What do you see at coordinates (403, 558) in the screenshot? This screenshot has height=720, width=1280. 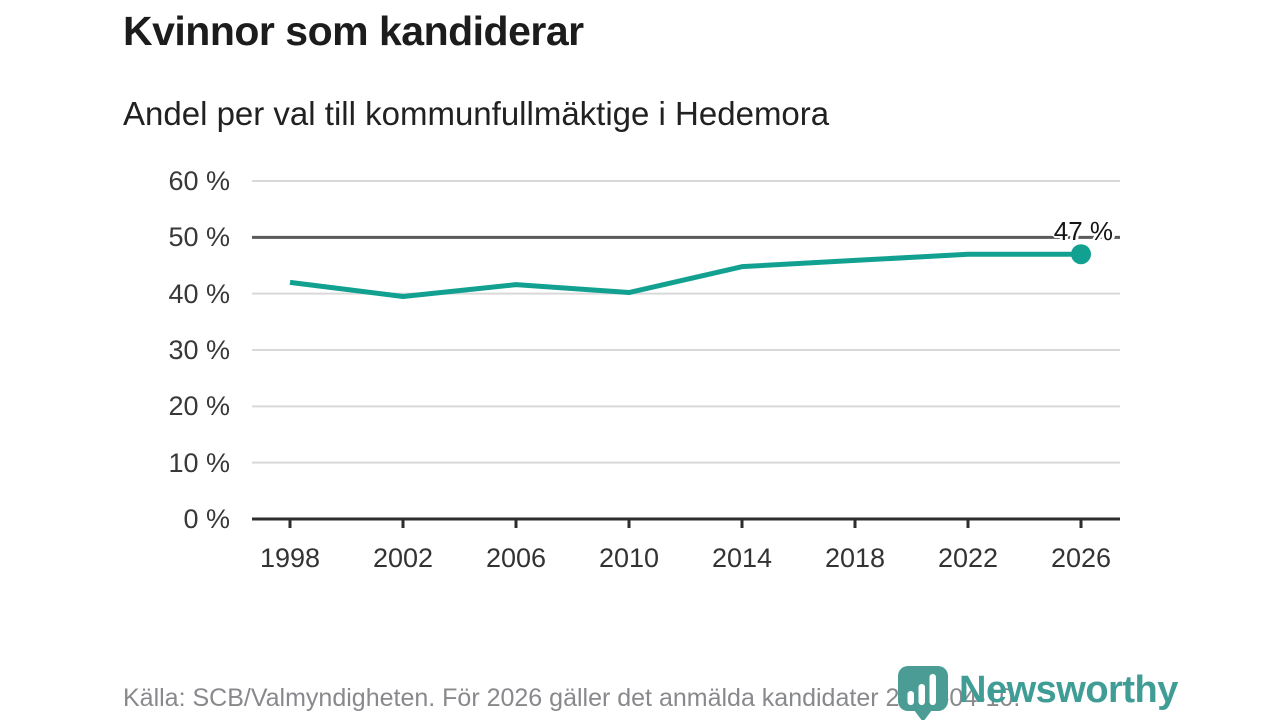 I see `x-tick-label: 2002` at bounding box center [403, 558].